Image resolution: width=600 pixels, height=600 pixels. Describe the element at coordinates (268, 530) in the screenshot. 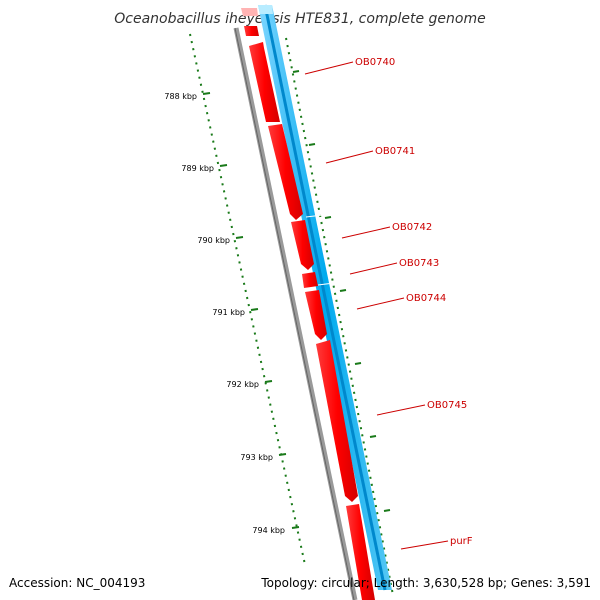

I see `scale-label: 794 kbp` at that location.